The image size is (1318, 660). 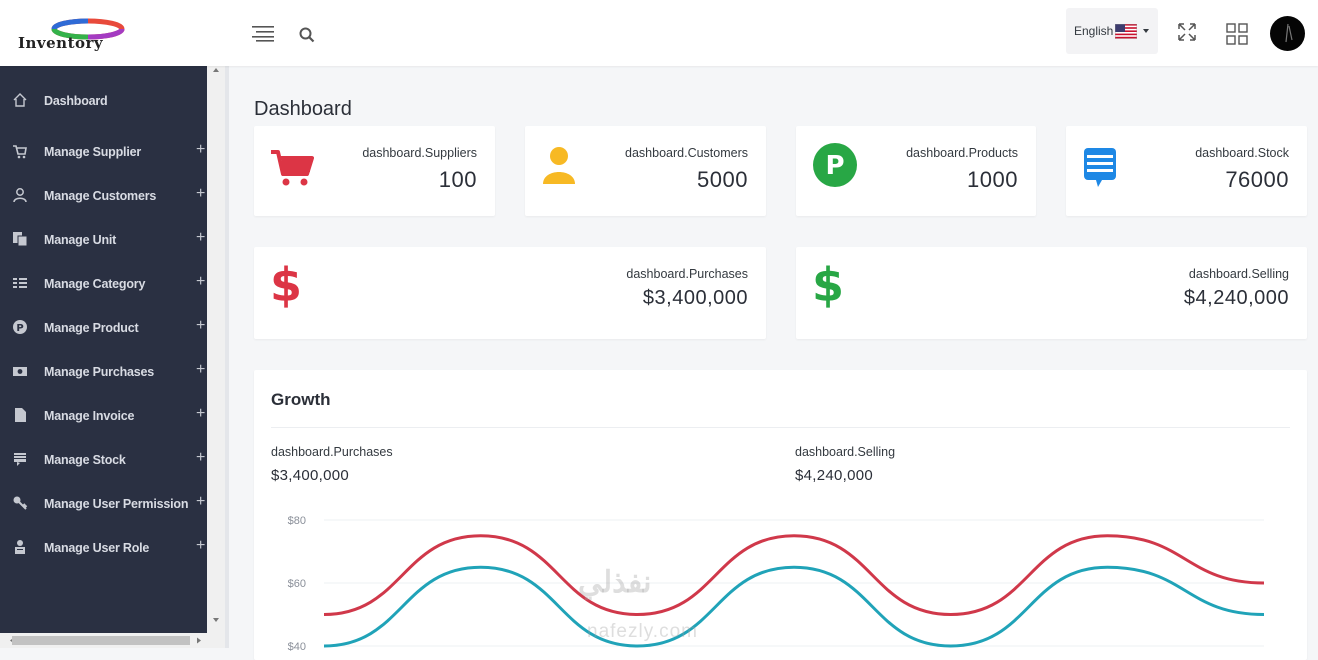 I want to click on sidebar-item-manage-category: Manage Category +, so click(x=103, y=283).